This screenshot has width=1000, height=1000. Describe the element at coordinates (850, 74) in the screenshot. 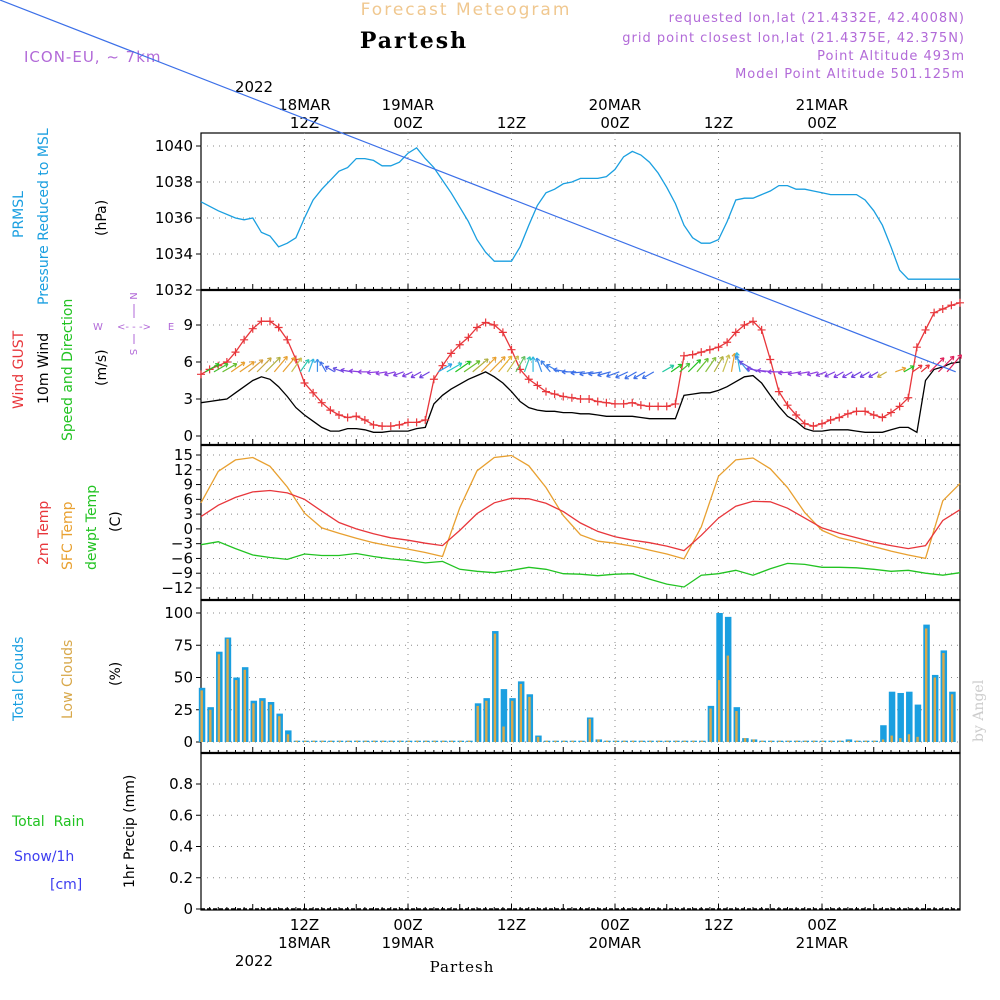

I see `model-altitude: Model Point Altitude 501.125m` at that location.